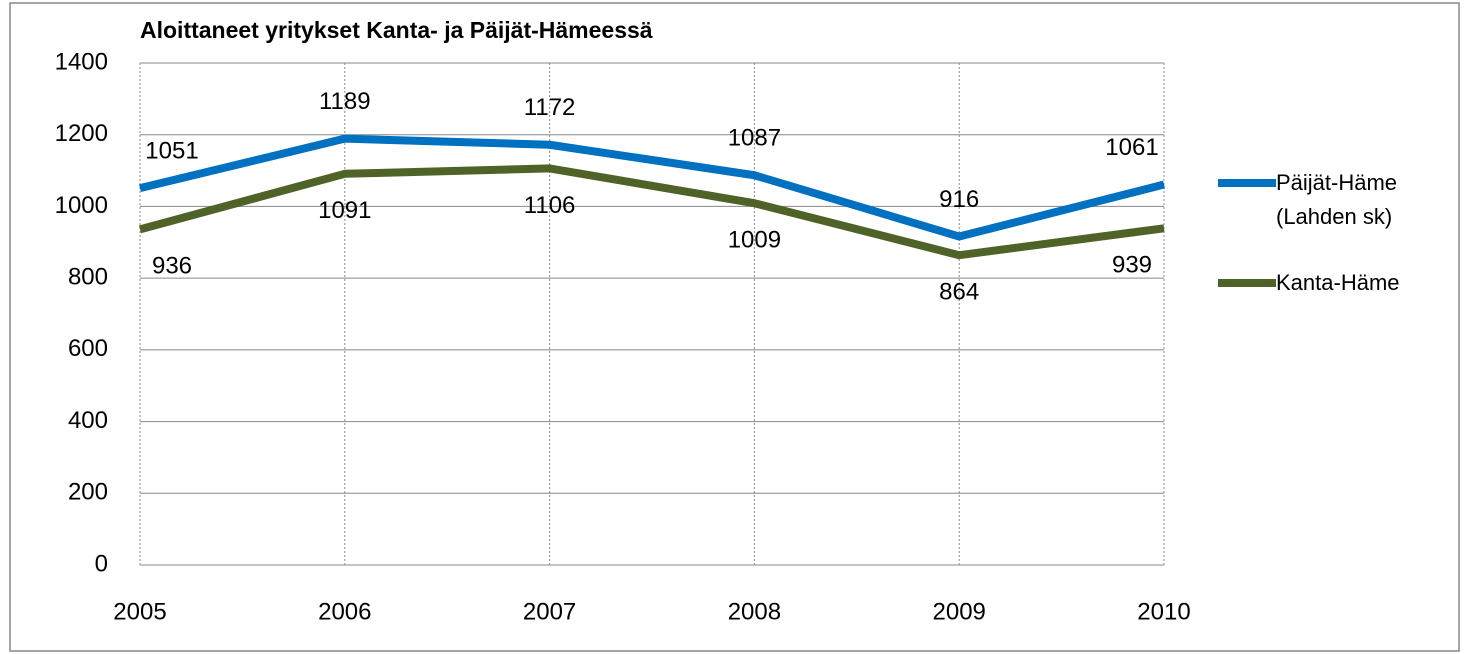 This screenshot has height=654, width=1470. I want to click on y-tick-label: 1000, so click(81, 205).